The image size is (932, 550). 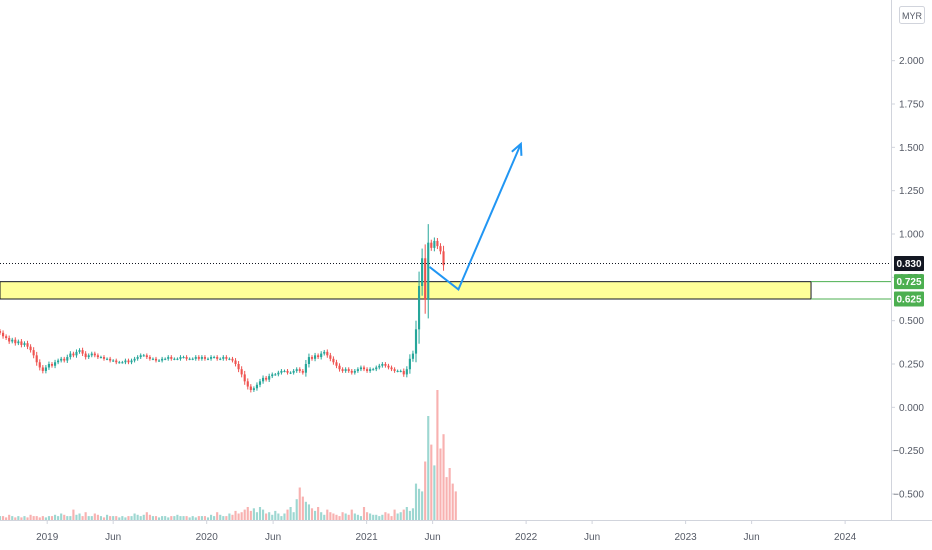 I want to click on support-zone, so click(x=445, y=290).